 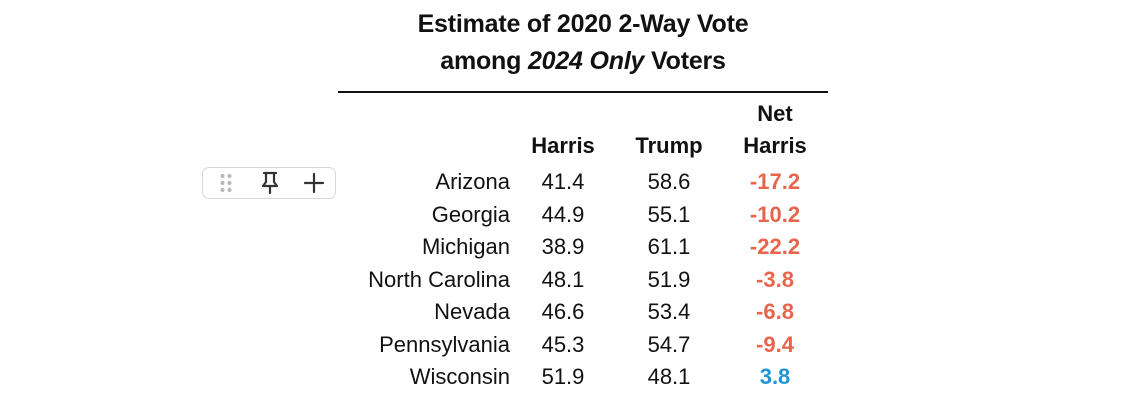 I want to click on harris-value: 51.9, so click(x=563, y=376).